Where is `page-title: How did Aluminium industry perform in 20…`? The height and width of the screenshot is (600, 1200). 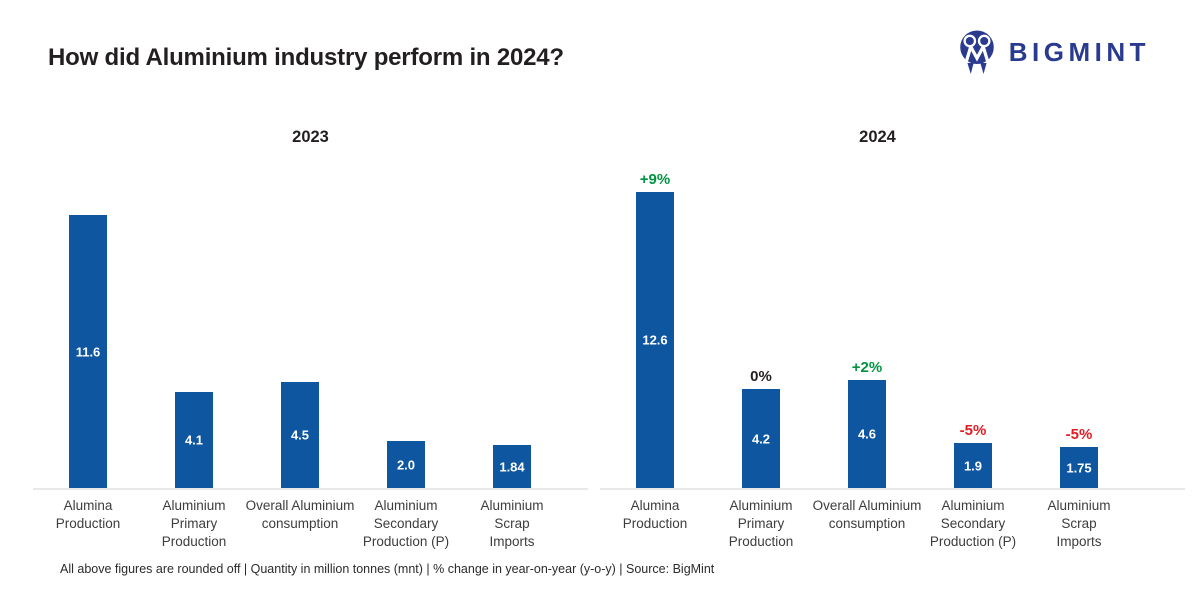
page-title: How did Aluminium industry perform in 20… is located at coordinates (306, 57).